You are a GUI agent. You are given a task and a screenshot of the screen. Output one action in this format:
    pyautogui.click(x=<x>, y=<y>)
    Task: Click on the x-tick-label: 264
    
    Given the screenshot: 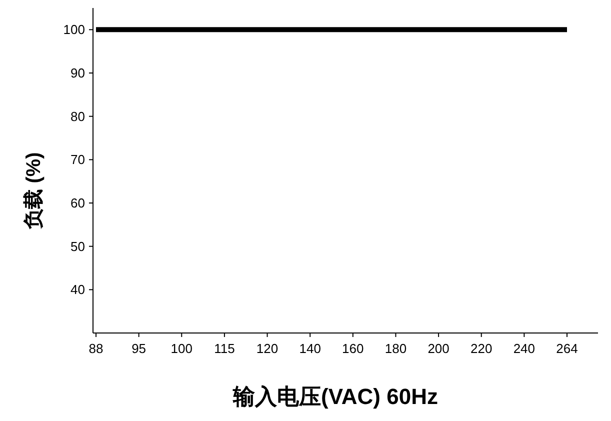 What is the action you would take?
    pyautogui.click(x=567, y=348)
    